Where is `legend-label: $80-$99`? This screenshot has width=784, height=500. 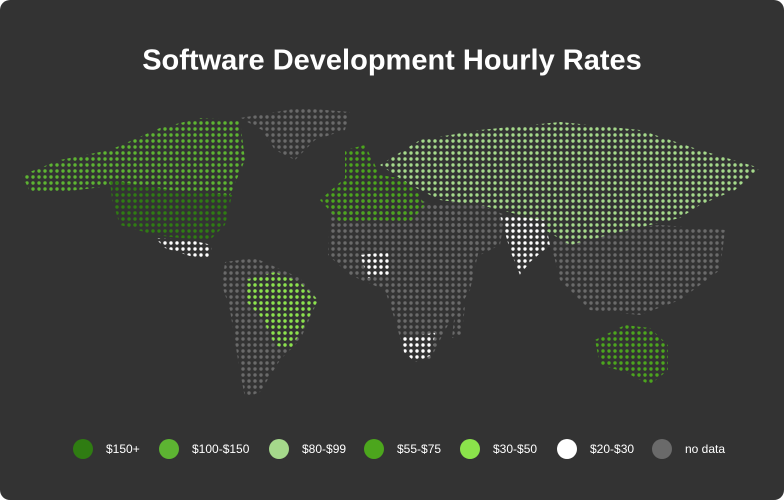
legend-label: $80-$99 is located at coordinates (324, 449).